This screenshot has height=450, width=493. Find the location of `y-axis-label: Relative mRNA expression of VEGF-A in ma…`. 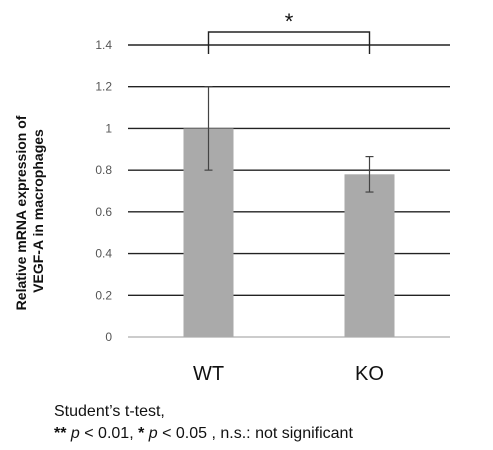

y-axis-label: Relative mRNA expression of VEGF-A in ma… is located at coordinates (29, 211).